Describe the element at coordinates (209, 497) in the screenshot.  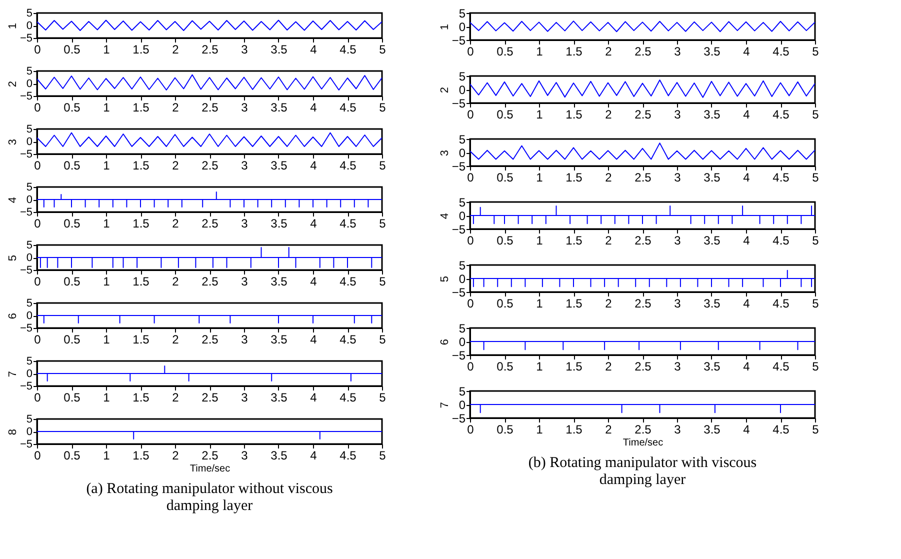
I see `text: (a) Rotating manipulator without viscous damping layer` at that location.